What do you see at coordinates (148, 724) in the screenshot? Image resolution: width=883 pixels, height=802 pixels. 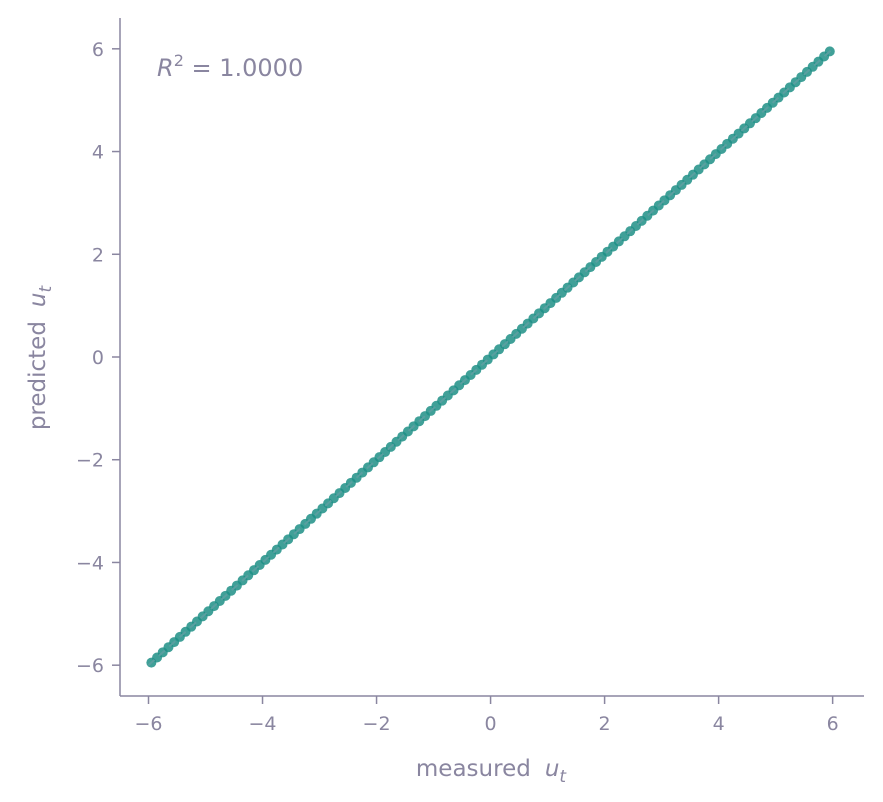 I see `x-tick-label: −6` at bounding box center [148, 724].